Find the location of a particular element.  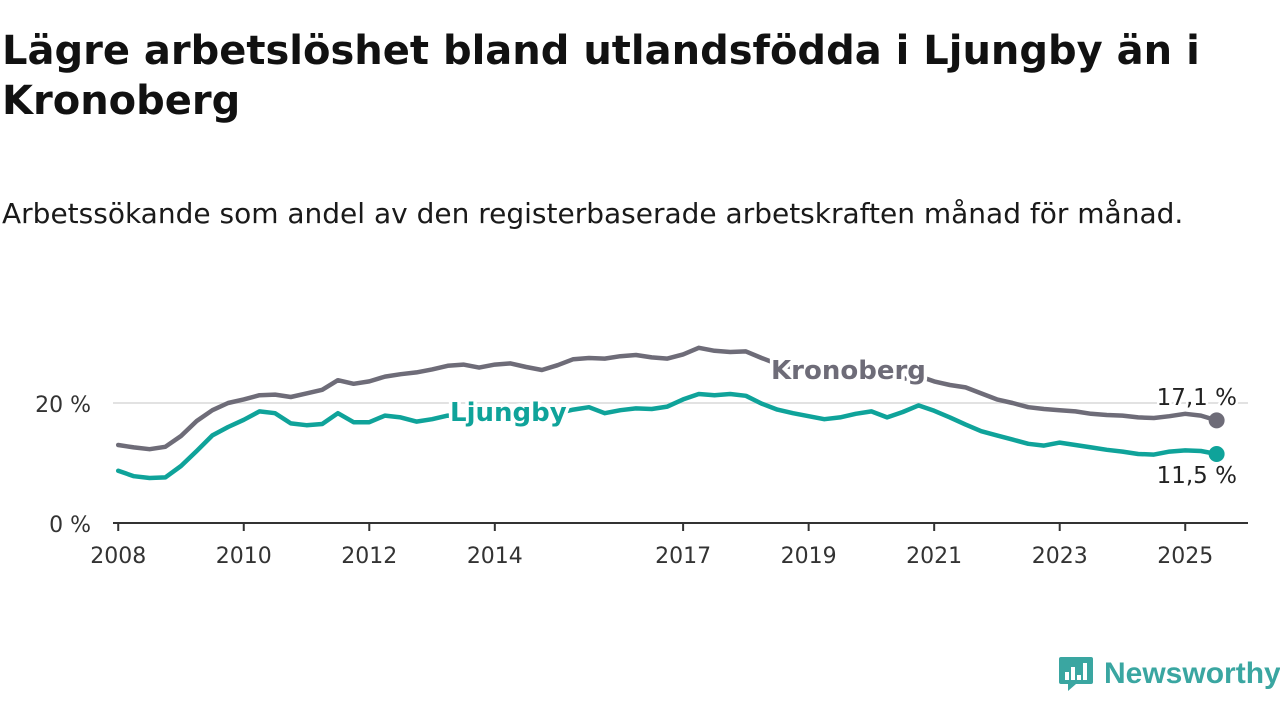

brand-name: Newsworthy is located at coordinates (1192, 673).